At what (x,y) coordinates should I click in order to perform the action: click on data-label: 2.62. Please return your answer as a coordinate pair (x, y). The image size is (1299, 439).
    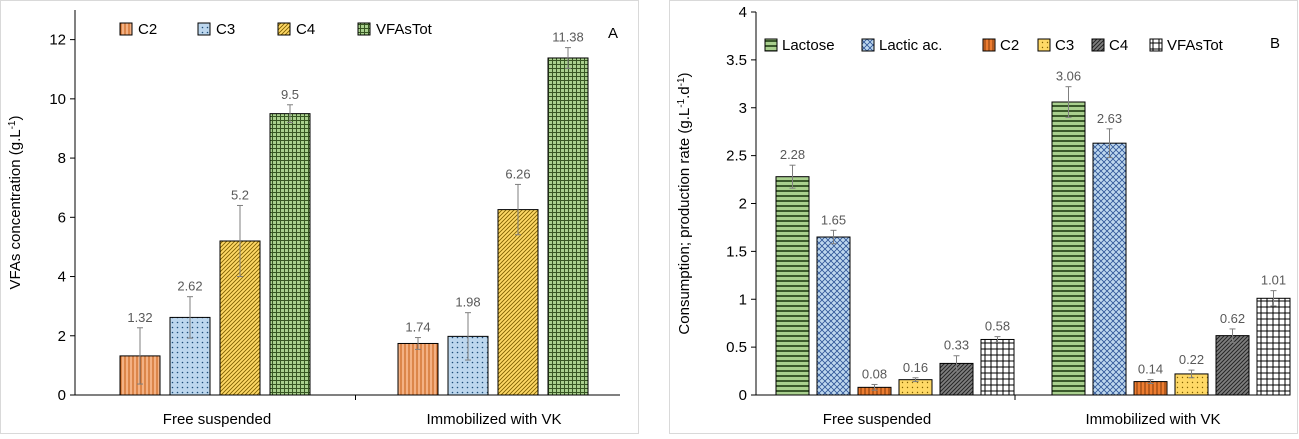
    Looking at the image, I should click on (189, 286).